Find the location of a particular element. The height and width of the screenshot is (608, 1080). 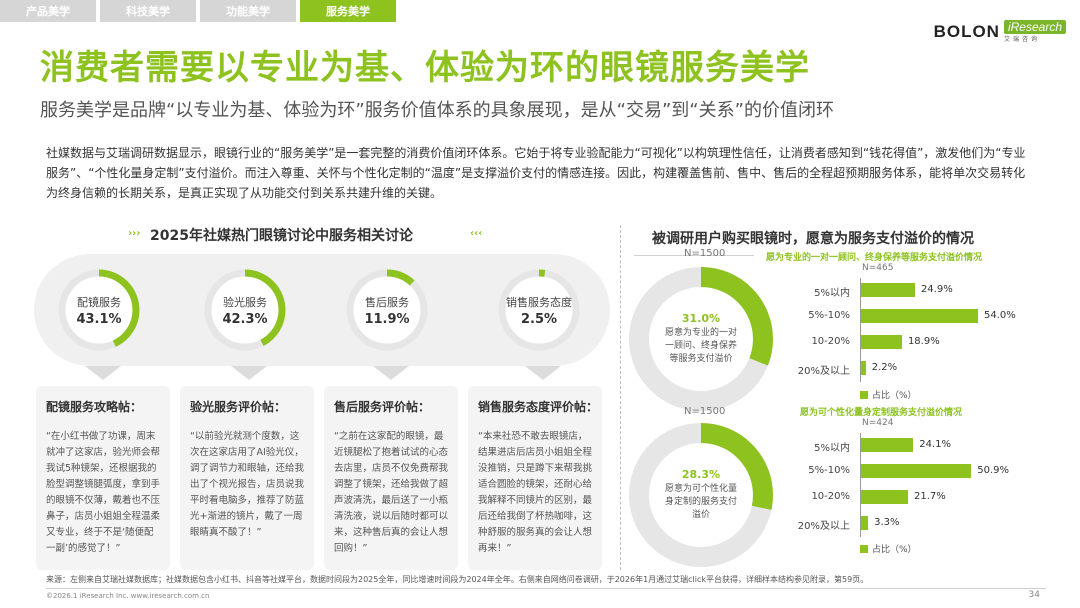

card-title: 销售服务态度评价帖： is located at coordinates (538, 407).